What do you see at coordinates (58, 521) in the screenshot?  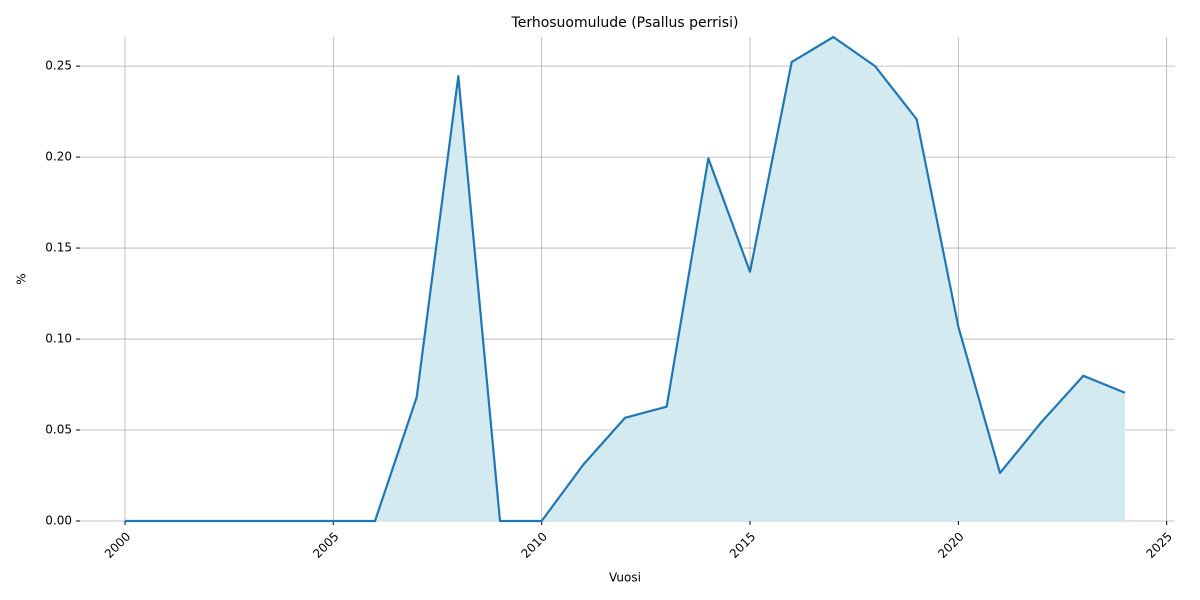 I see `y-tick-label: 0.00` at bounding box center [58, 521].